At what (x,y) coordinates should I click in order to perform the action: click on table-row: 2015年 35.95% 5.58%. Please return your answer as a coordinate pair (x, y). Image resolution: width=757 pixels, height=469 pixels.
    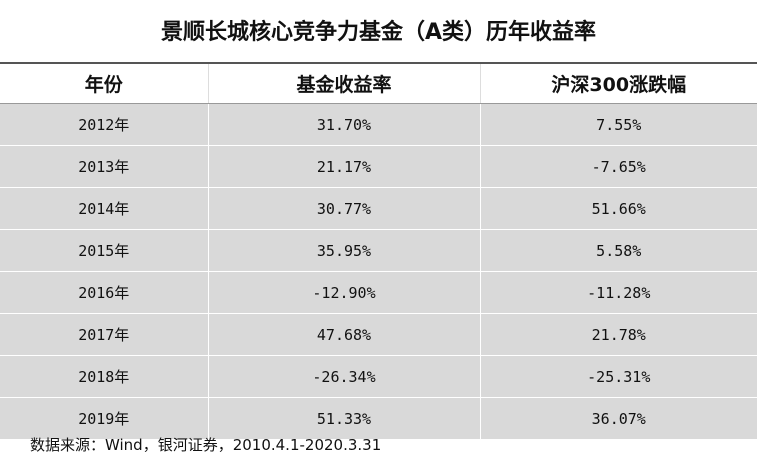
    Looking at the image, I should click on (378, 250).